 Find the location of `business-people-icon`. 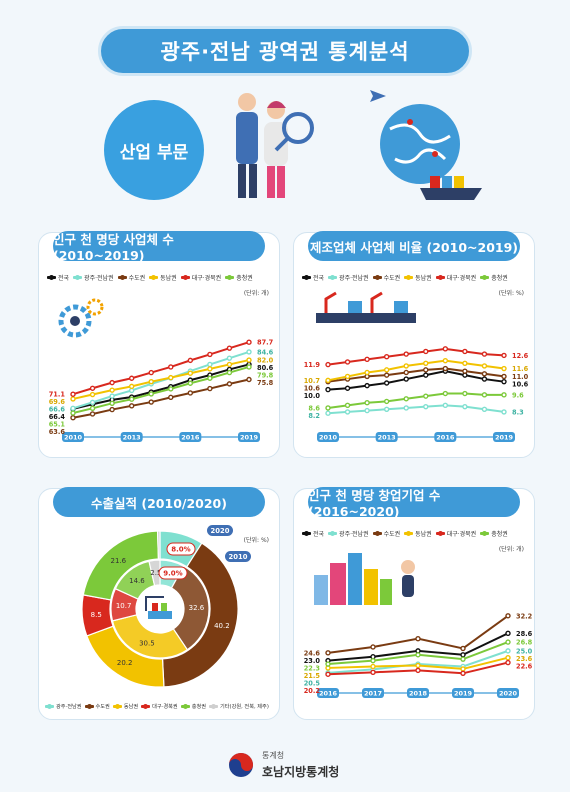

business-people-icon is located at coordinates (275, 145).